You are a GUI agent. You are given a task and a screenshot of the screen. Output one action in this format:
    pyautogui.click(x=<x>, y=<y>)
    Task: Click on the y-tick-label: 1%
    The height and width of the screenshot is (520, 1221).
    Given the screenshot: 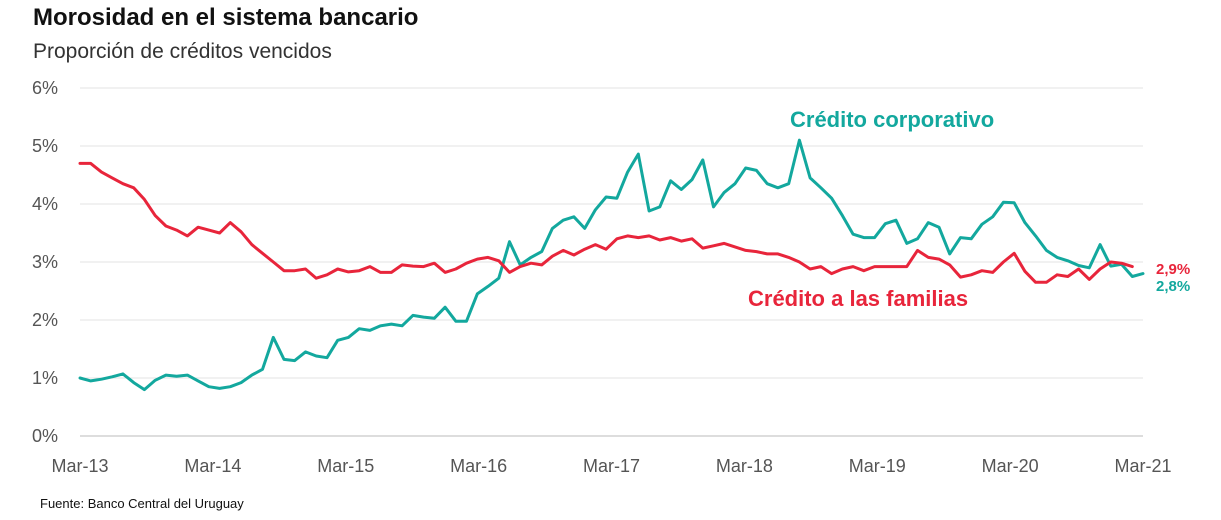 What is the action you would take?
    pyautogui.click(x=45, y=378)
    